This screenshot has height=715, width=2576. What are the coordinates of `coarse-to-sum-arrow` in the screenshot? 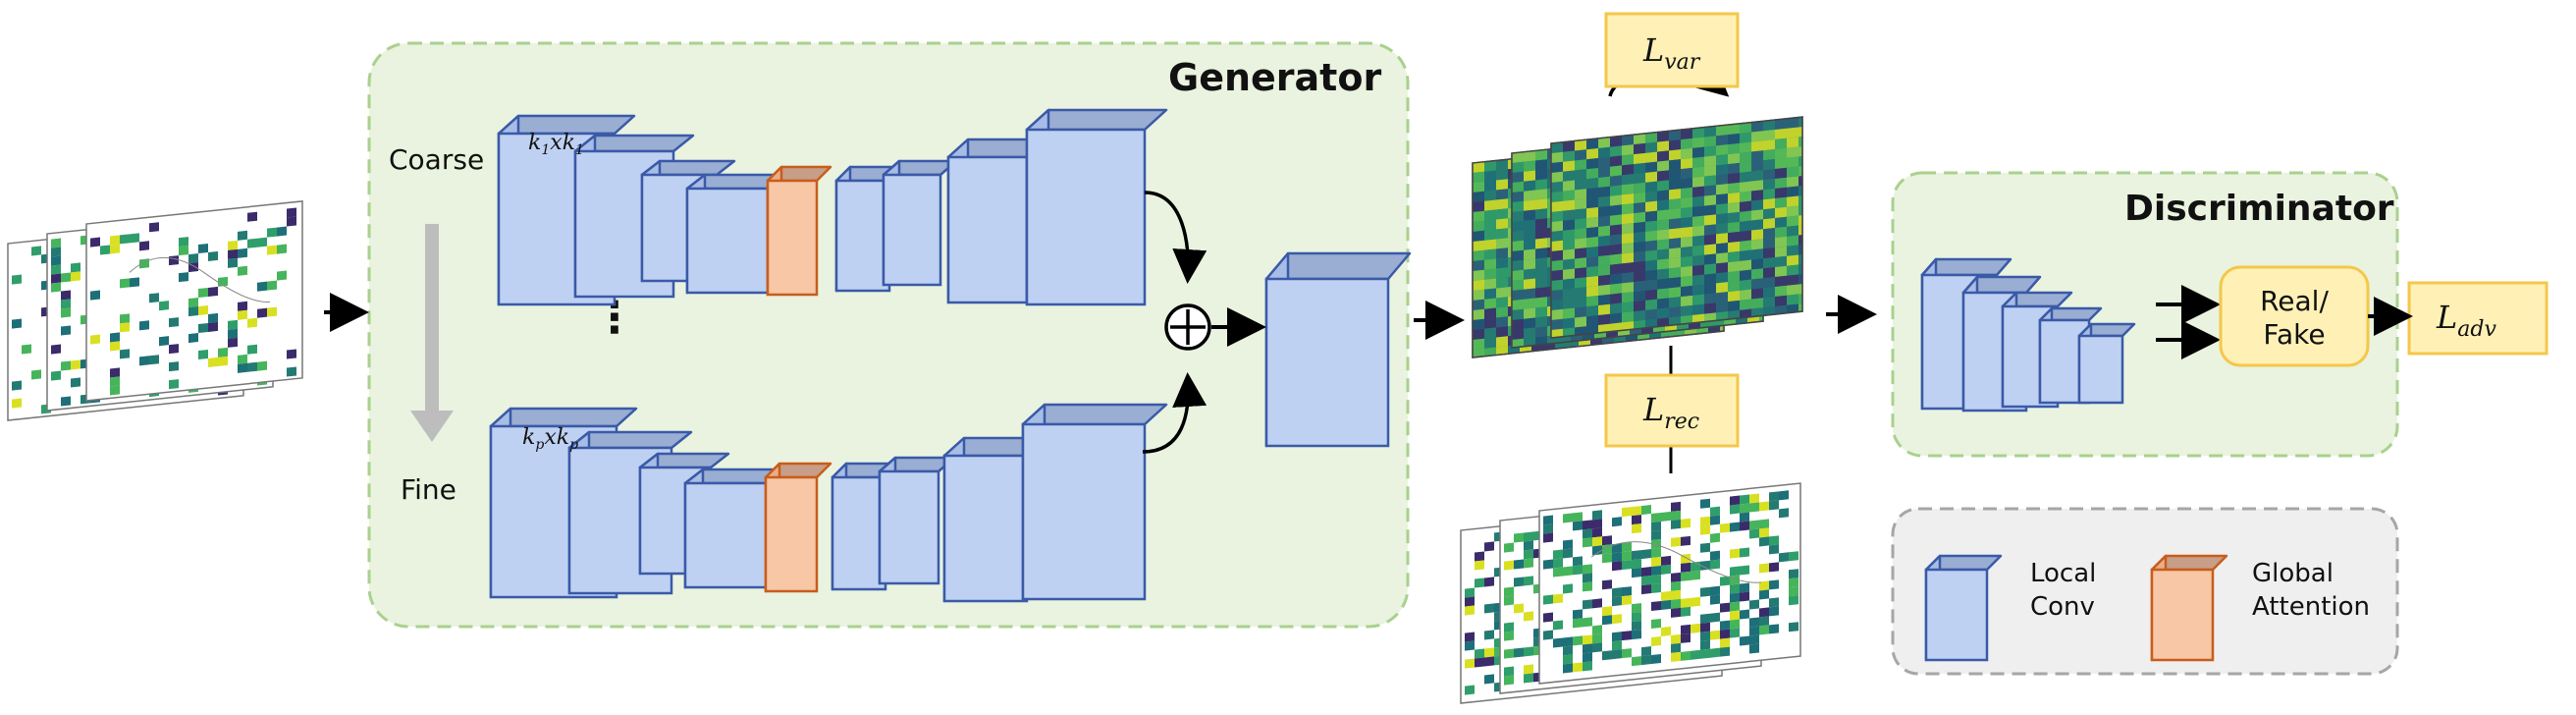 It's located at (1176, 237).